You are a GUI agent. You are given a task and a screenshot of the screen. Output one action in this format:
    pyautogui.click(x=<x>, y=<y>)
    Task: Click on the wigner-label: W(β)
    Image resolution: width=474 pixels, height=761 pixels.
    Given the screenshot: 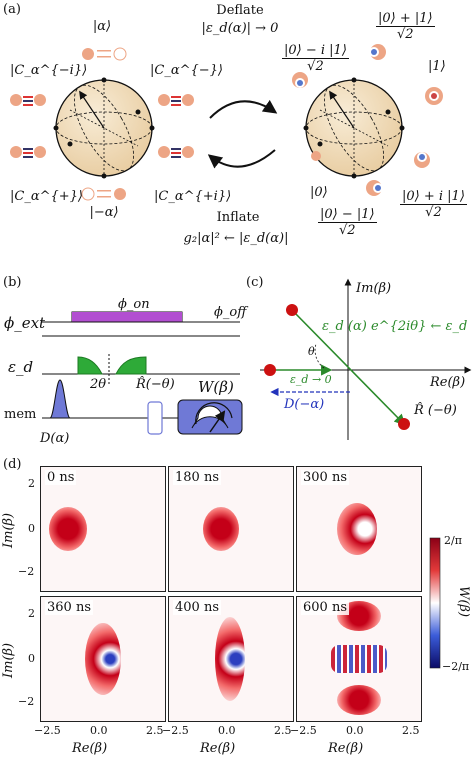 What is the action you would take?
    pyautogui.click(x=216, y=387)
    